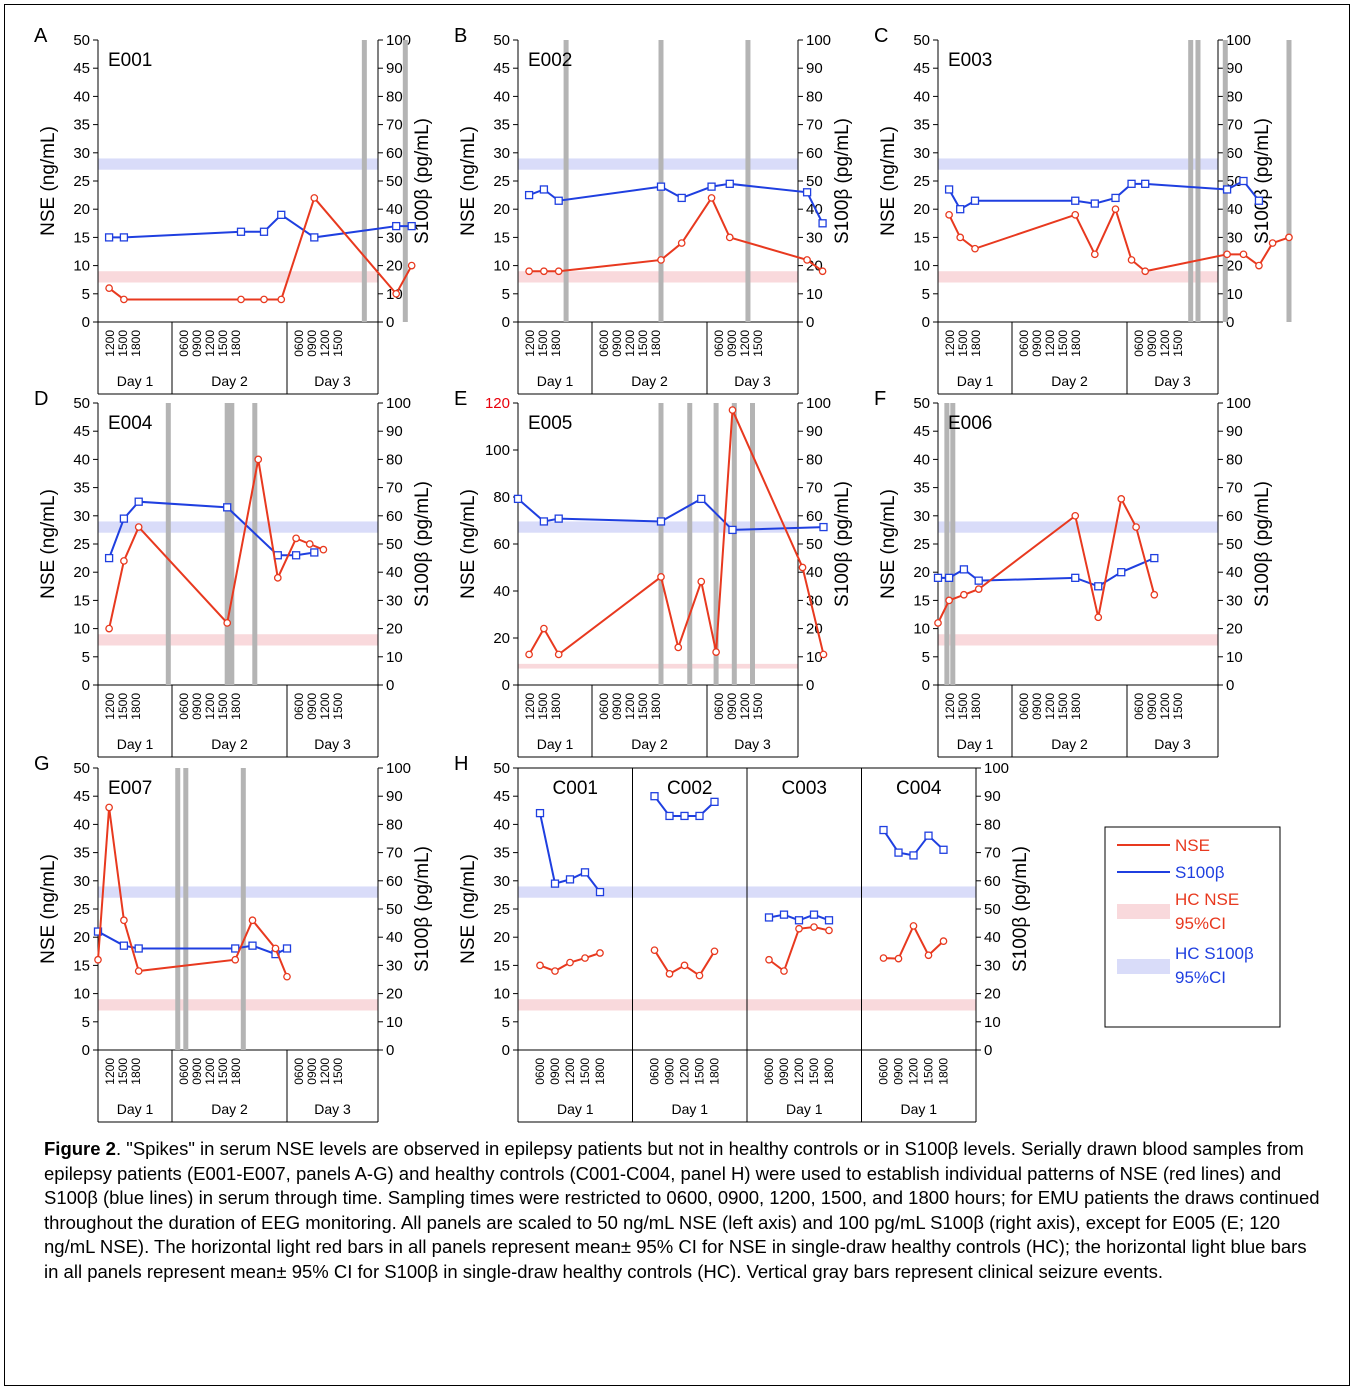 This screenshot has width=1354, height=1390. What do you see at coordinates (617, 706) in the screenshot?
I see `time-tick-label: 0900` at bounding box center [617, 706].